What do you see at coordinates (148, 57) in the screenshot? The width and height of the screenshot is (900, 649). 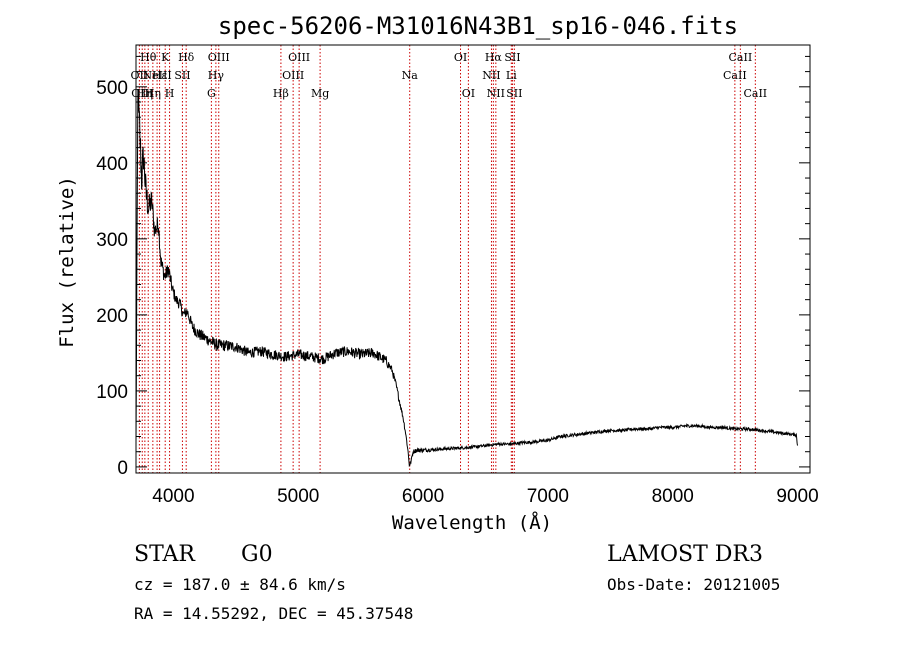 I see `line-label-hθ: Hθ` at bounding box center [148, 57].